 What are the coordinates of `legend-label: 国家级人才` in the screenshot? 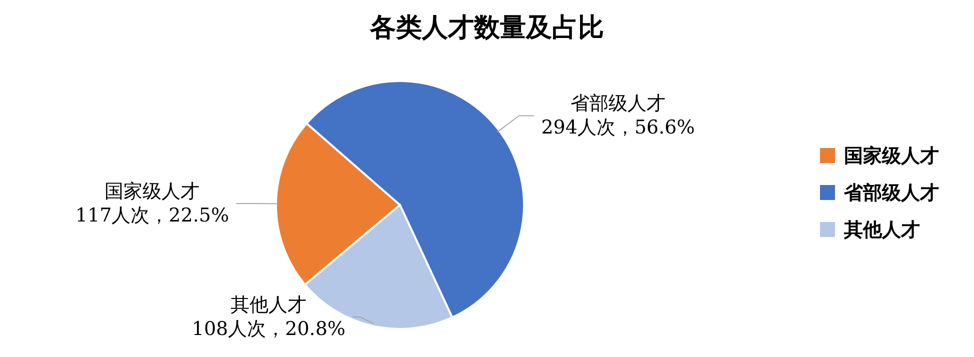 It's located at (891, 156).